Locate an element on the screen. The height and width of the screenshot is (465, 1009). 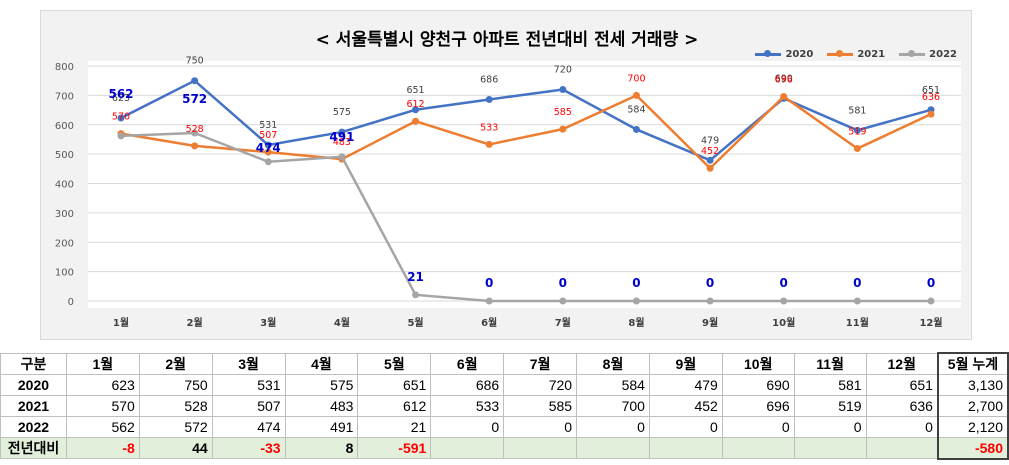
table-cell: 3,130 is located at coordinates (972, 385).